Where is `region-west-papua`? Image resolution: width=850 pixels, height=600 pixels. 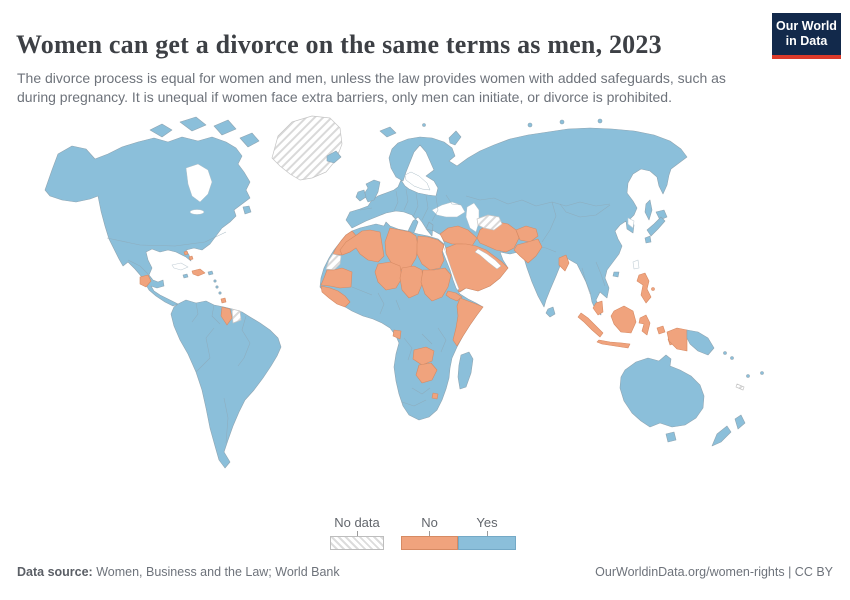
region-west-papua is located at coordinates (677, 339).